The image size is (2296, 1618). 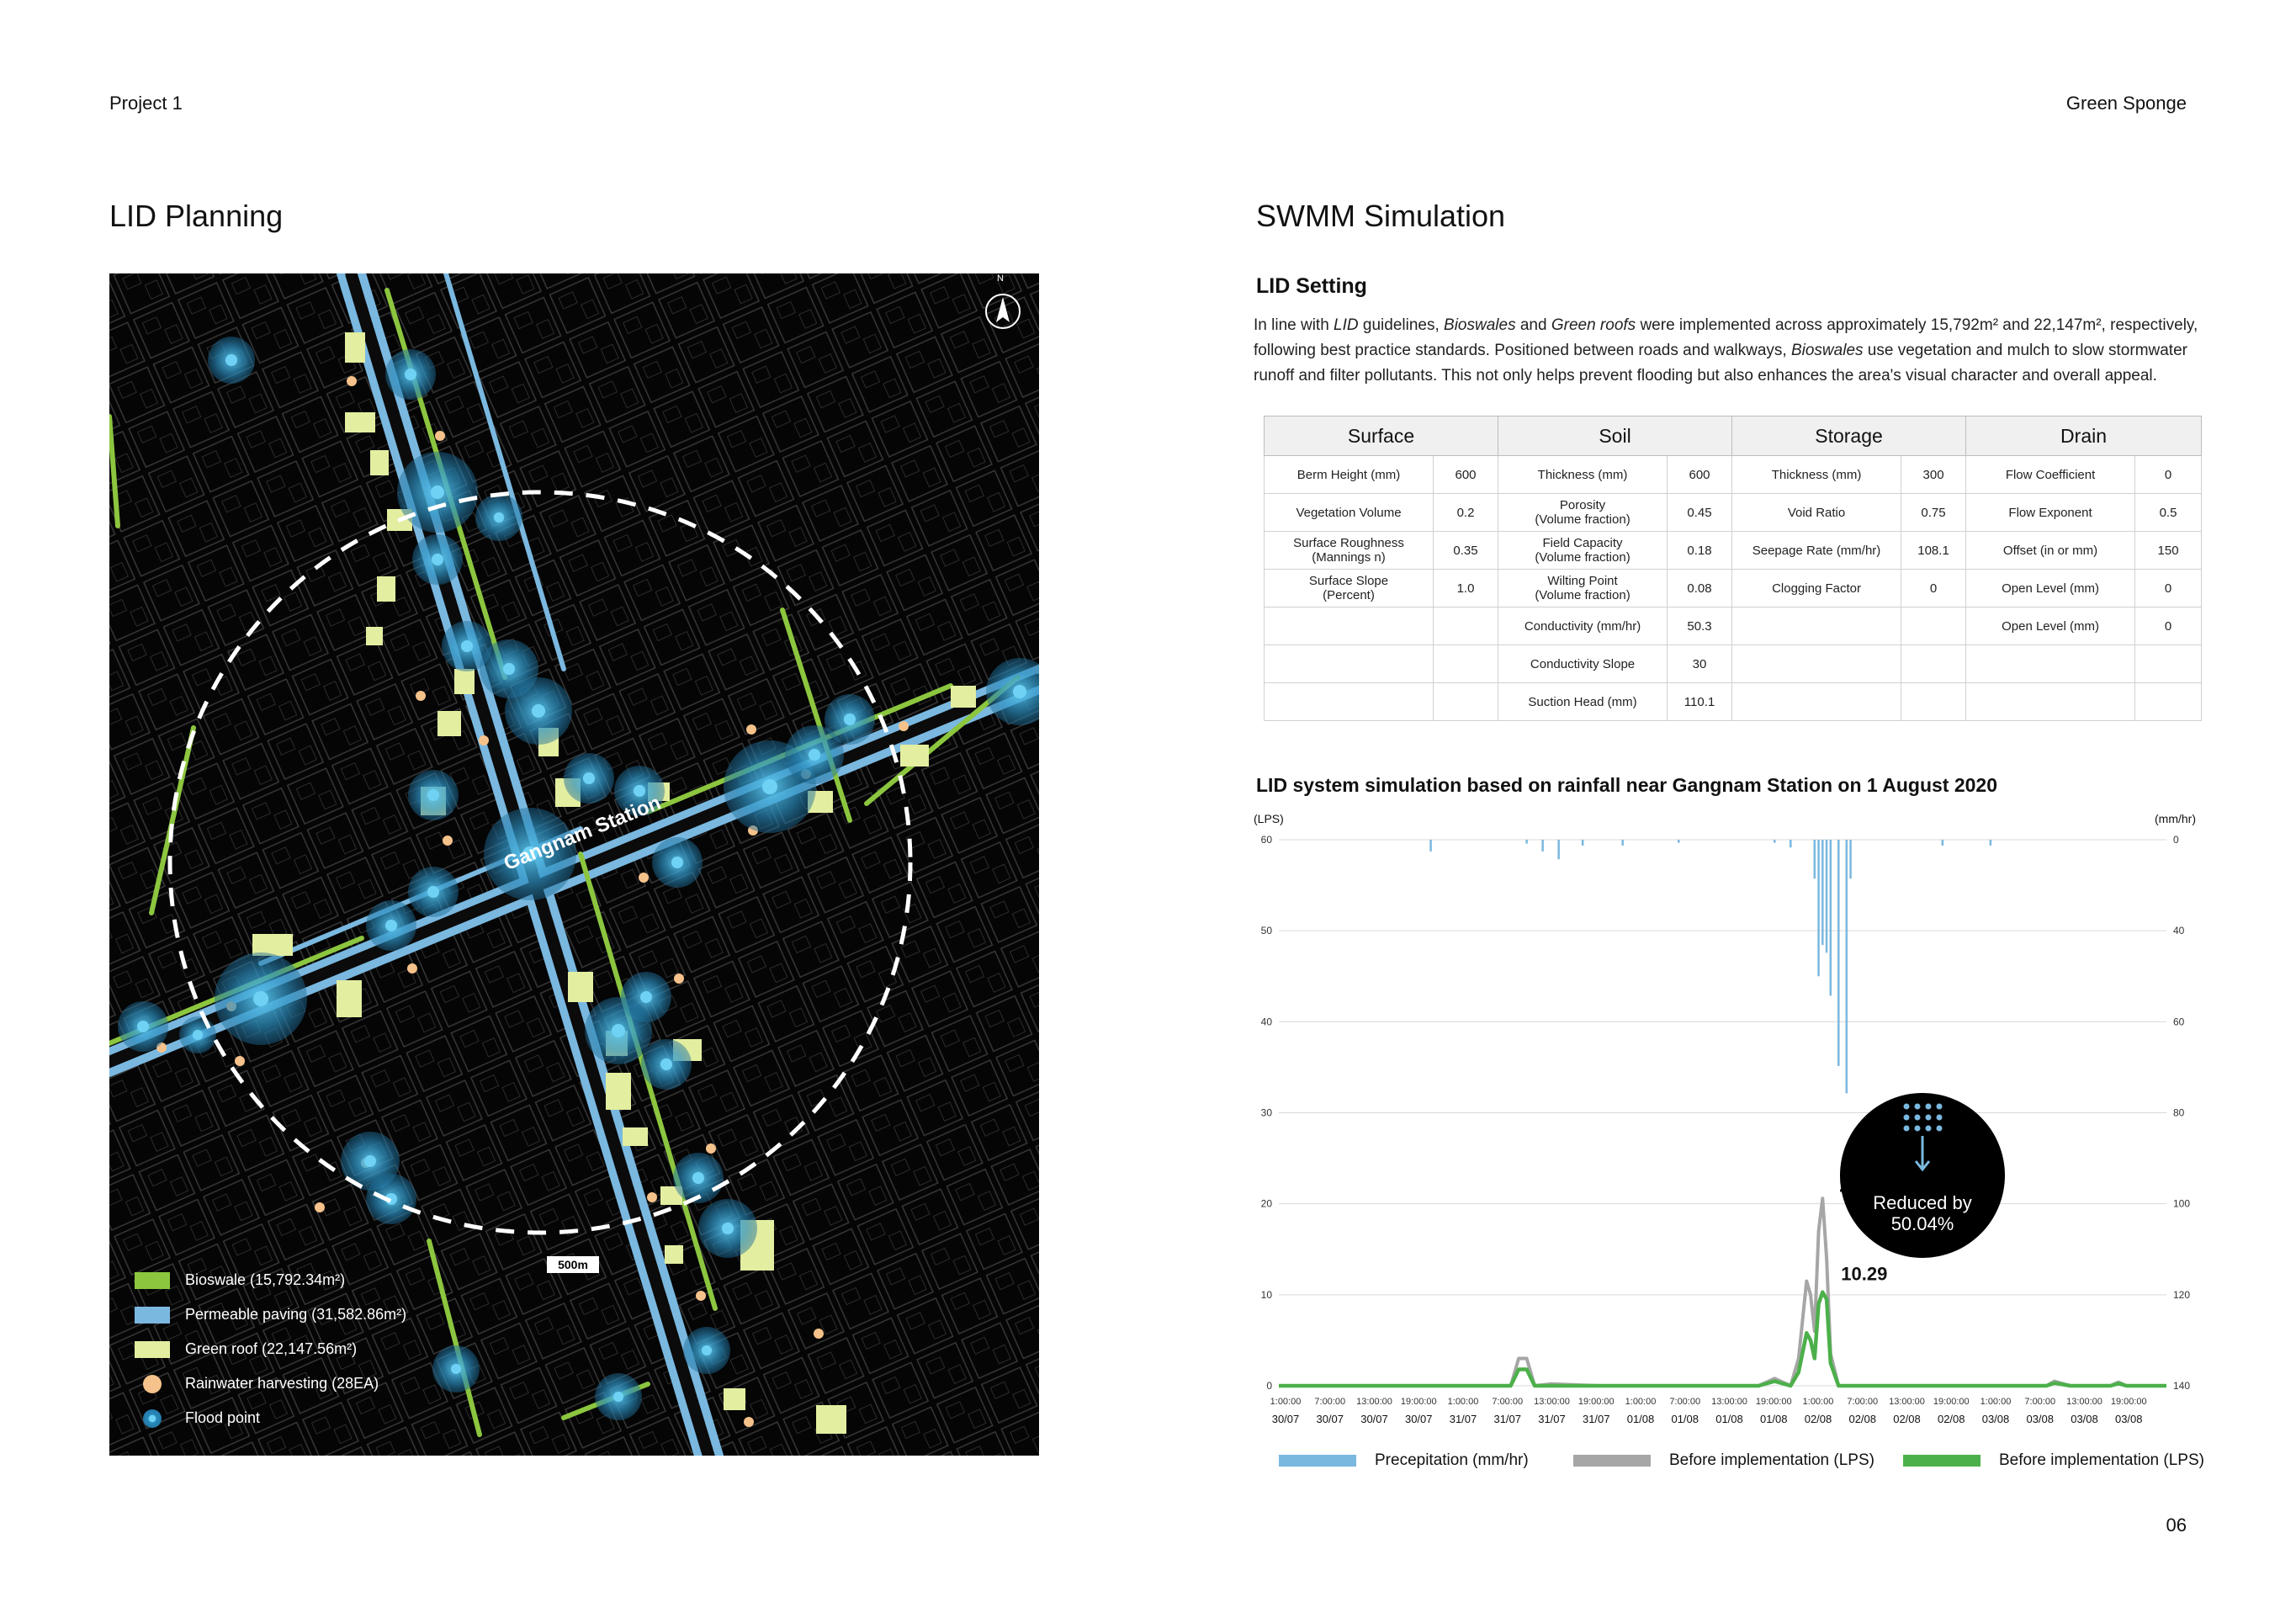 I want to click on cell-text: (Mannings n), so click(x=1349, y=557).